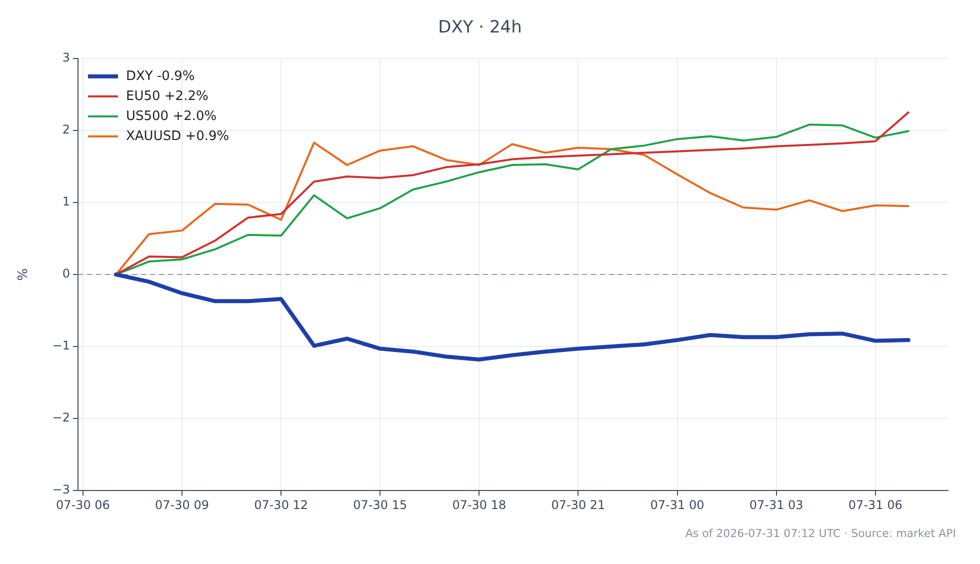 The image size is (980, 564). I want to click on chart-title: DXY · 24h, so click(480, 28).